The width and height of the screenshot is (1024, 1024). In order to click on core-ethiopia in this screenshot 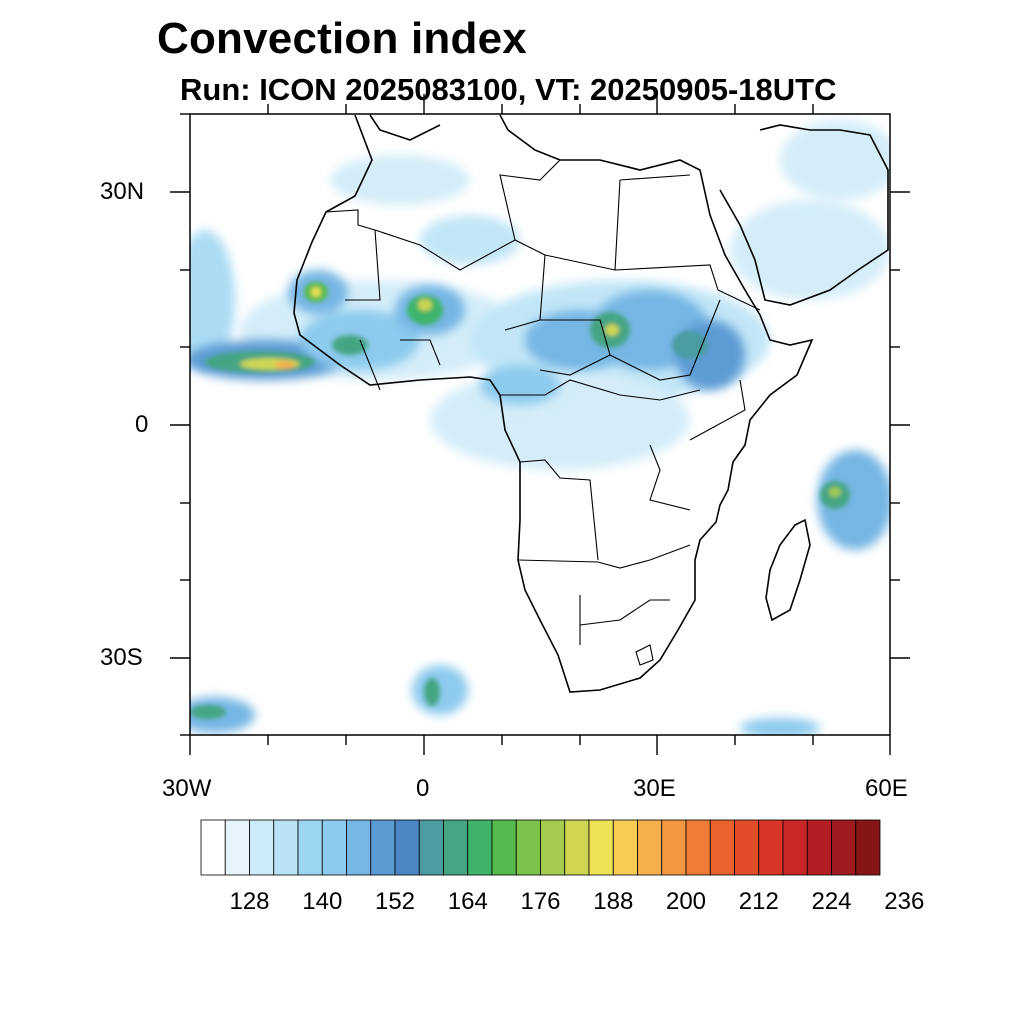, I will do `click(690, 345)`.